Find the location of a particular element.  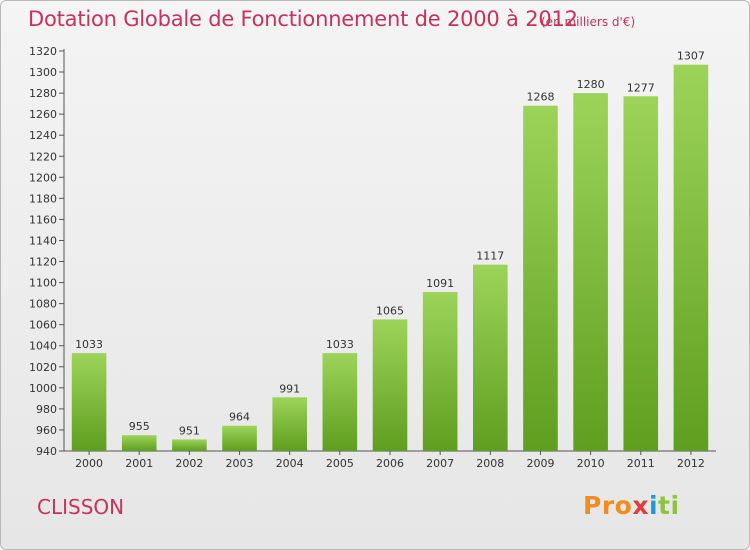

y-tick-label: 960 is located at coordinates (46, 430).